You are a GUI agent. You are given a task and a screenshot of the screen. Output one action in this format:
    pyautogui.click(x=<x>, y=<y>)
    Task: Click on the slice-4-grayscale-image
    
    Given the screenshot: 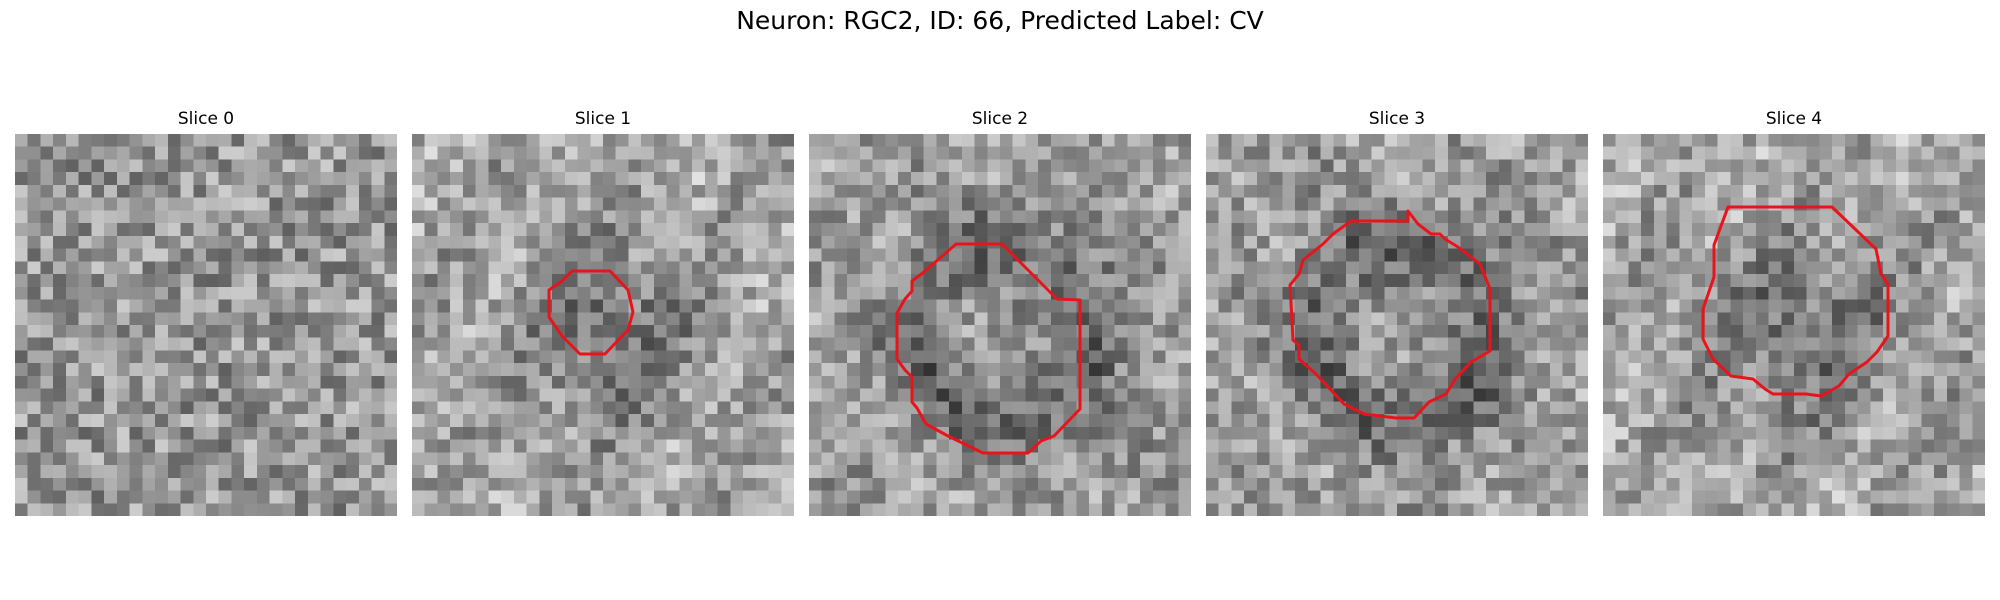 What is the action you would take?
    pyautogui.click(x=1794, y=325)
    